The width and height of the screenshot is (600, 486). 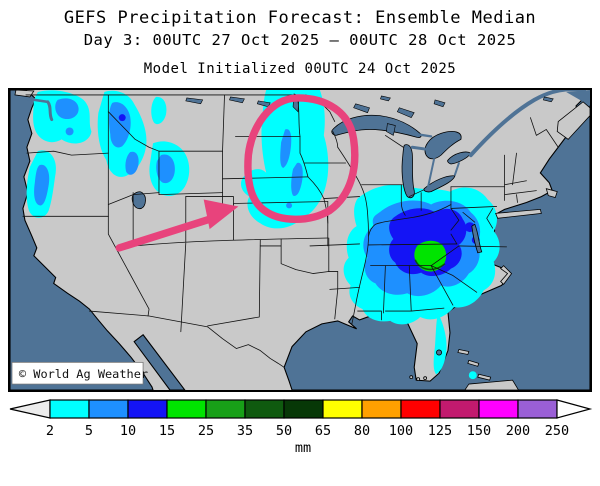 I want to click on cuba, so click(x=491, y=384).